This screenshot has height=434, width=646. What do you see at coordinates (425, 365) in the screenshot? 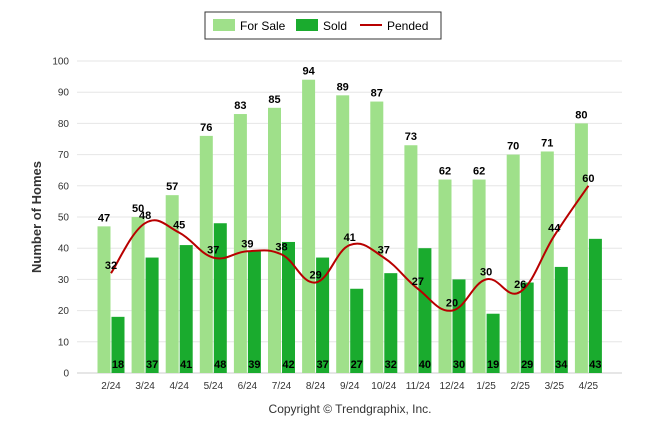
I see `data-label-sold: 40` at bounding box center [425, 365].